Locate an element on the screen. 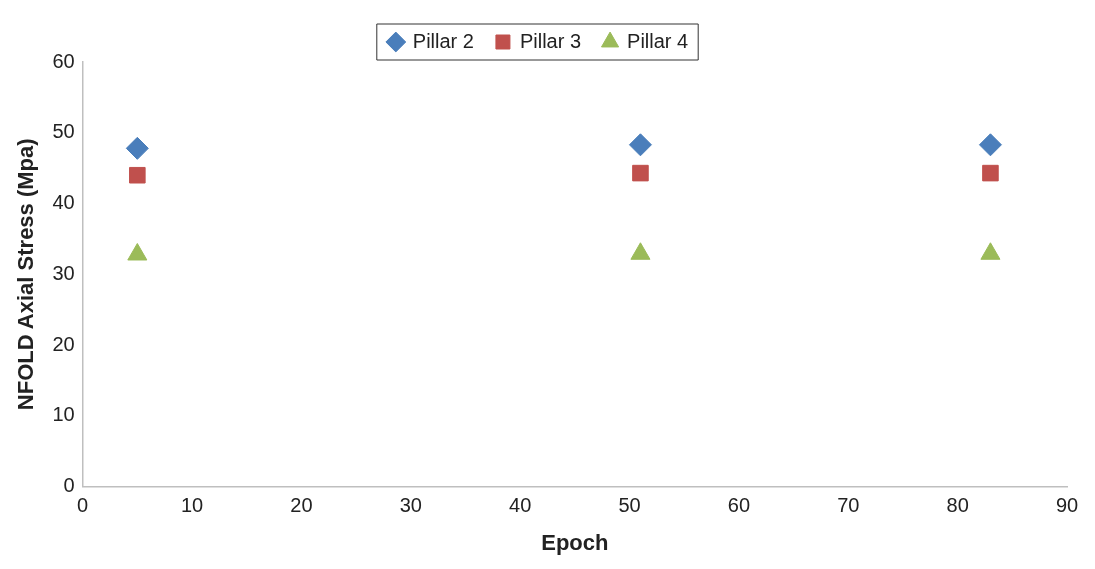  y-tick-label: 50 is located at coordinates (63, 131).